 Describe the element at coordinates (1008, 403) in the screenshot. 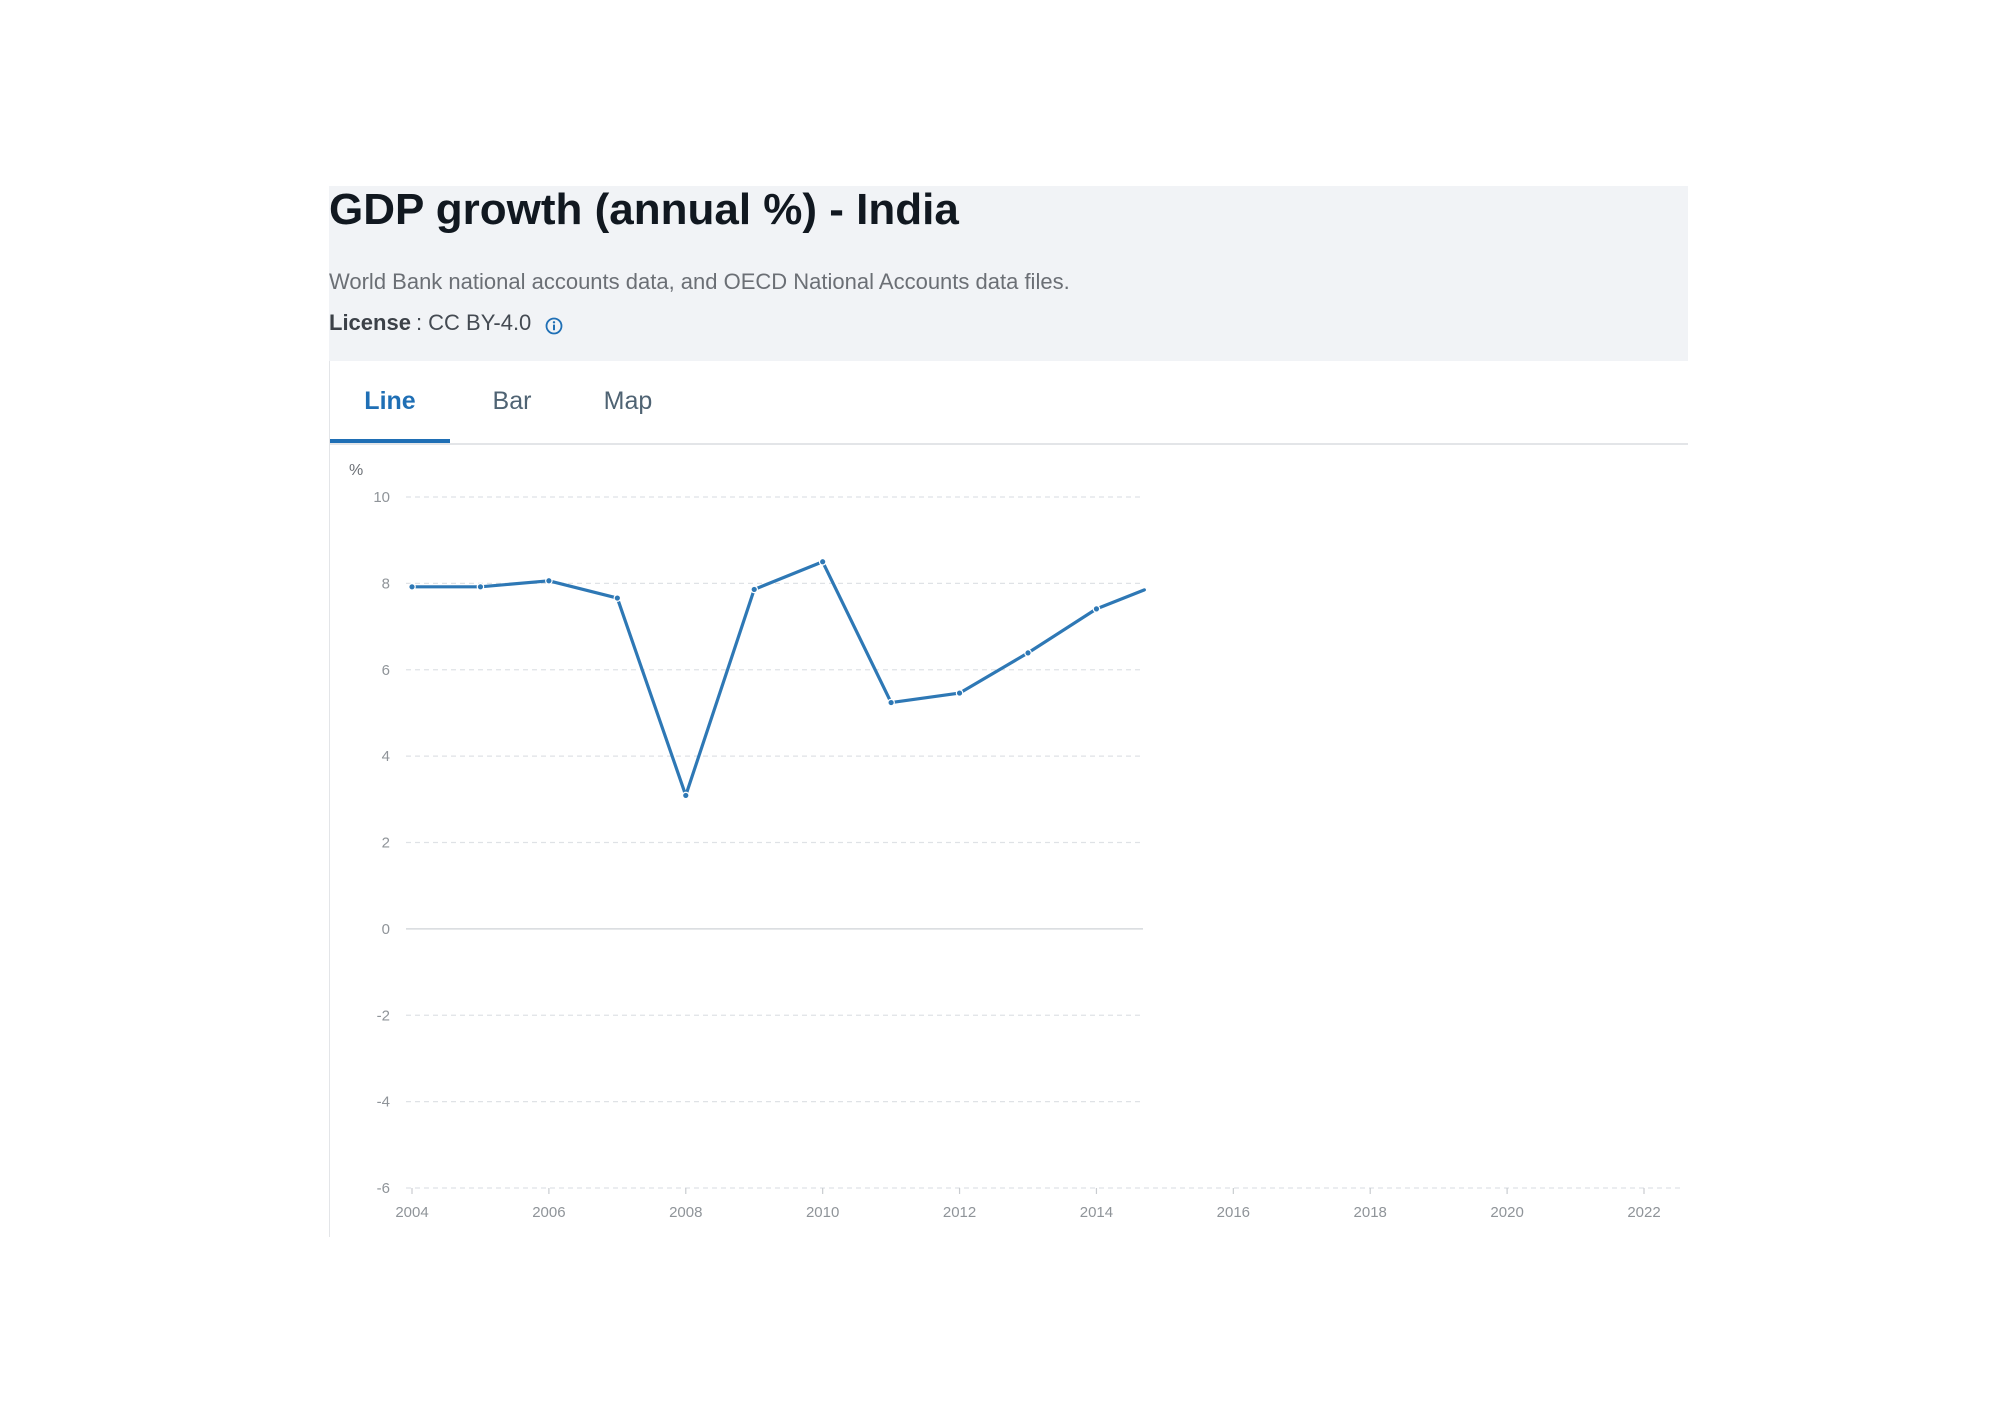

I see `chart-type-tabs: Line Bar Map` at that location.